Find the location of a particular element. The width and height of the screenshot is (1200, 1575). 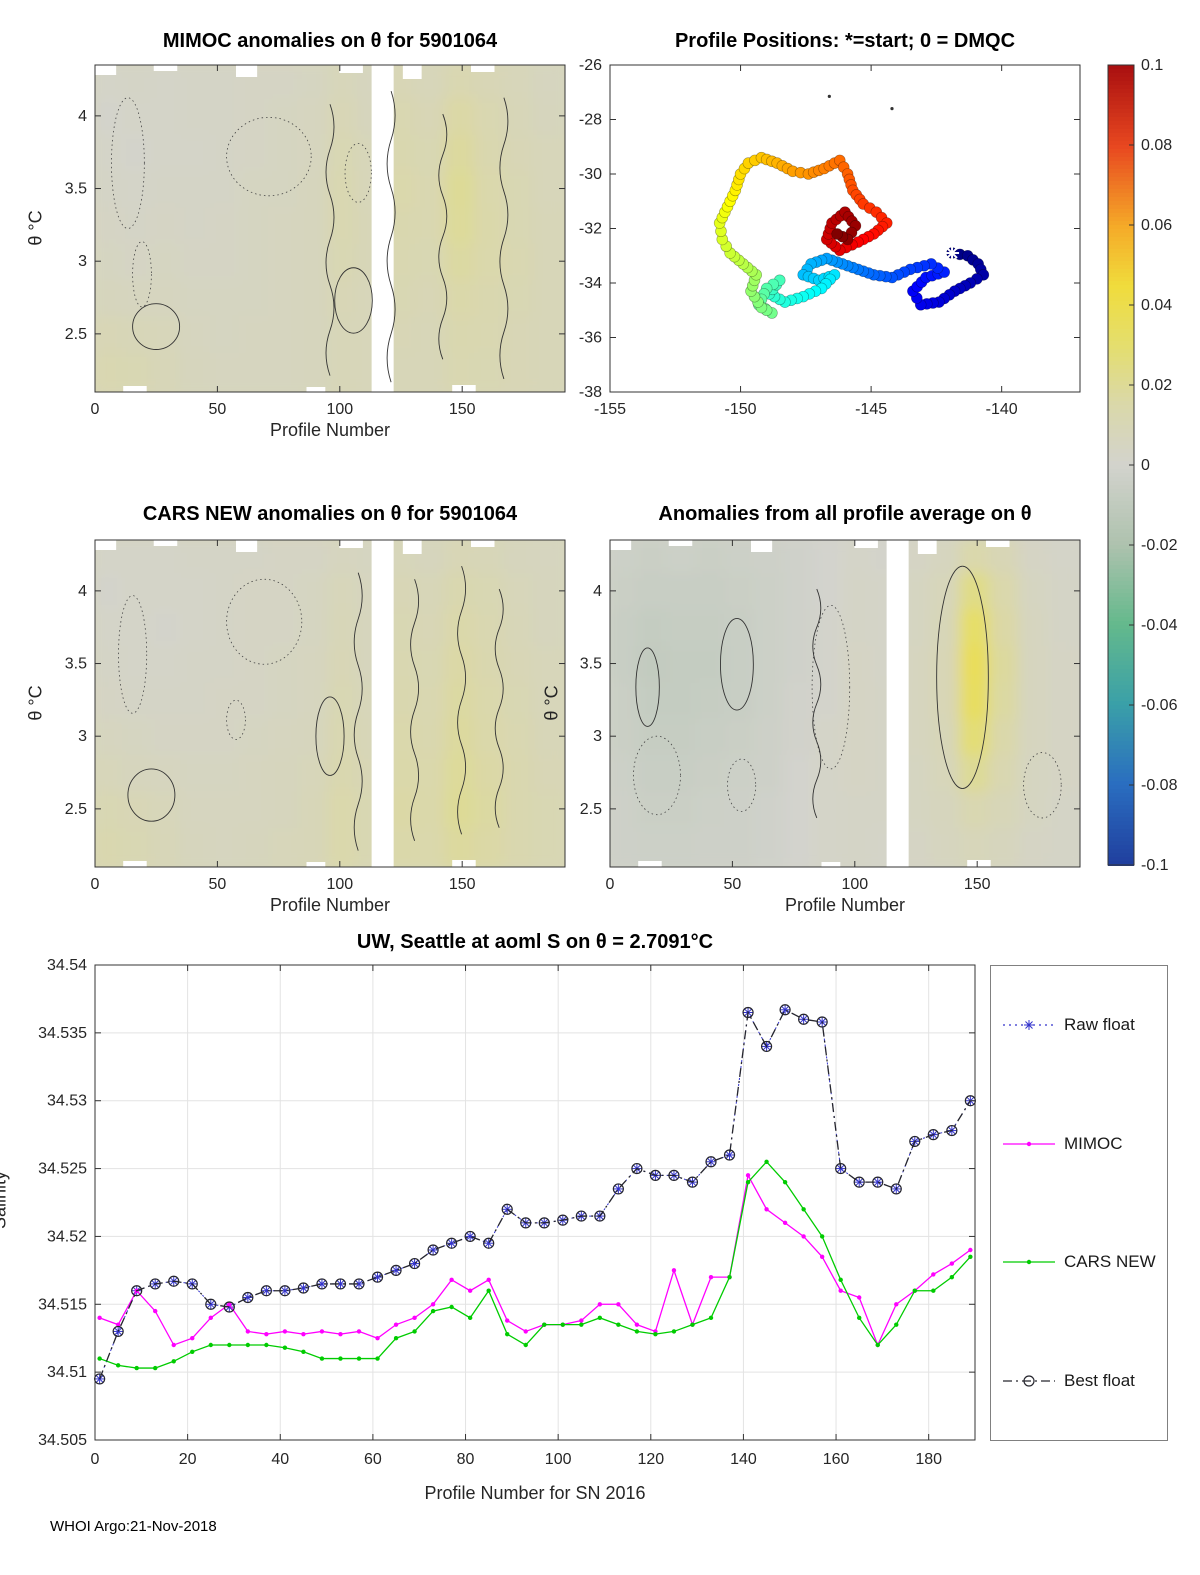

legend-entry-best-float: Best float is located at coordinates (1084, 1381).